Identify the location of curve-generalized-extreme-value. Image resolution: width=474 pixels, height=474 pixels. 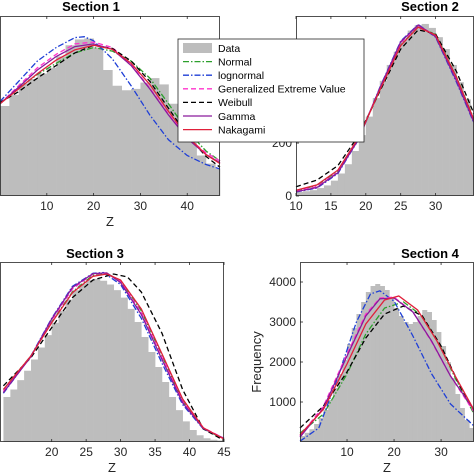
(386, 366).